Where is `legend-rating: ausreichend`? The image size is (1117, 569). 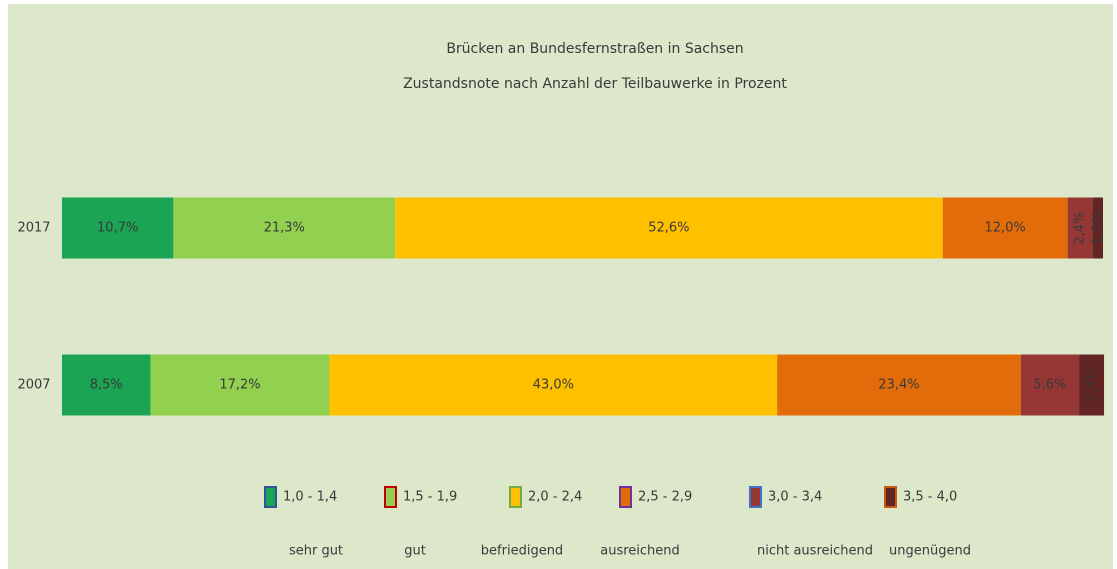 legend-rating: ausreichend is located at coordinates (640, 551).